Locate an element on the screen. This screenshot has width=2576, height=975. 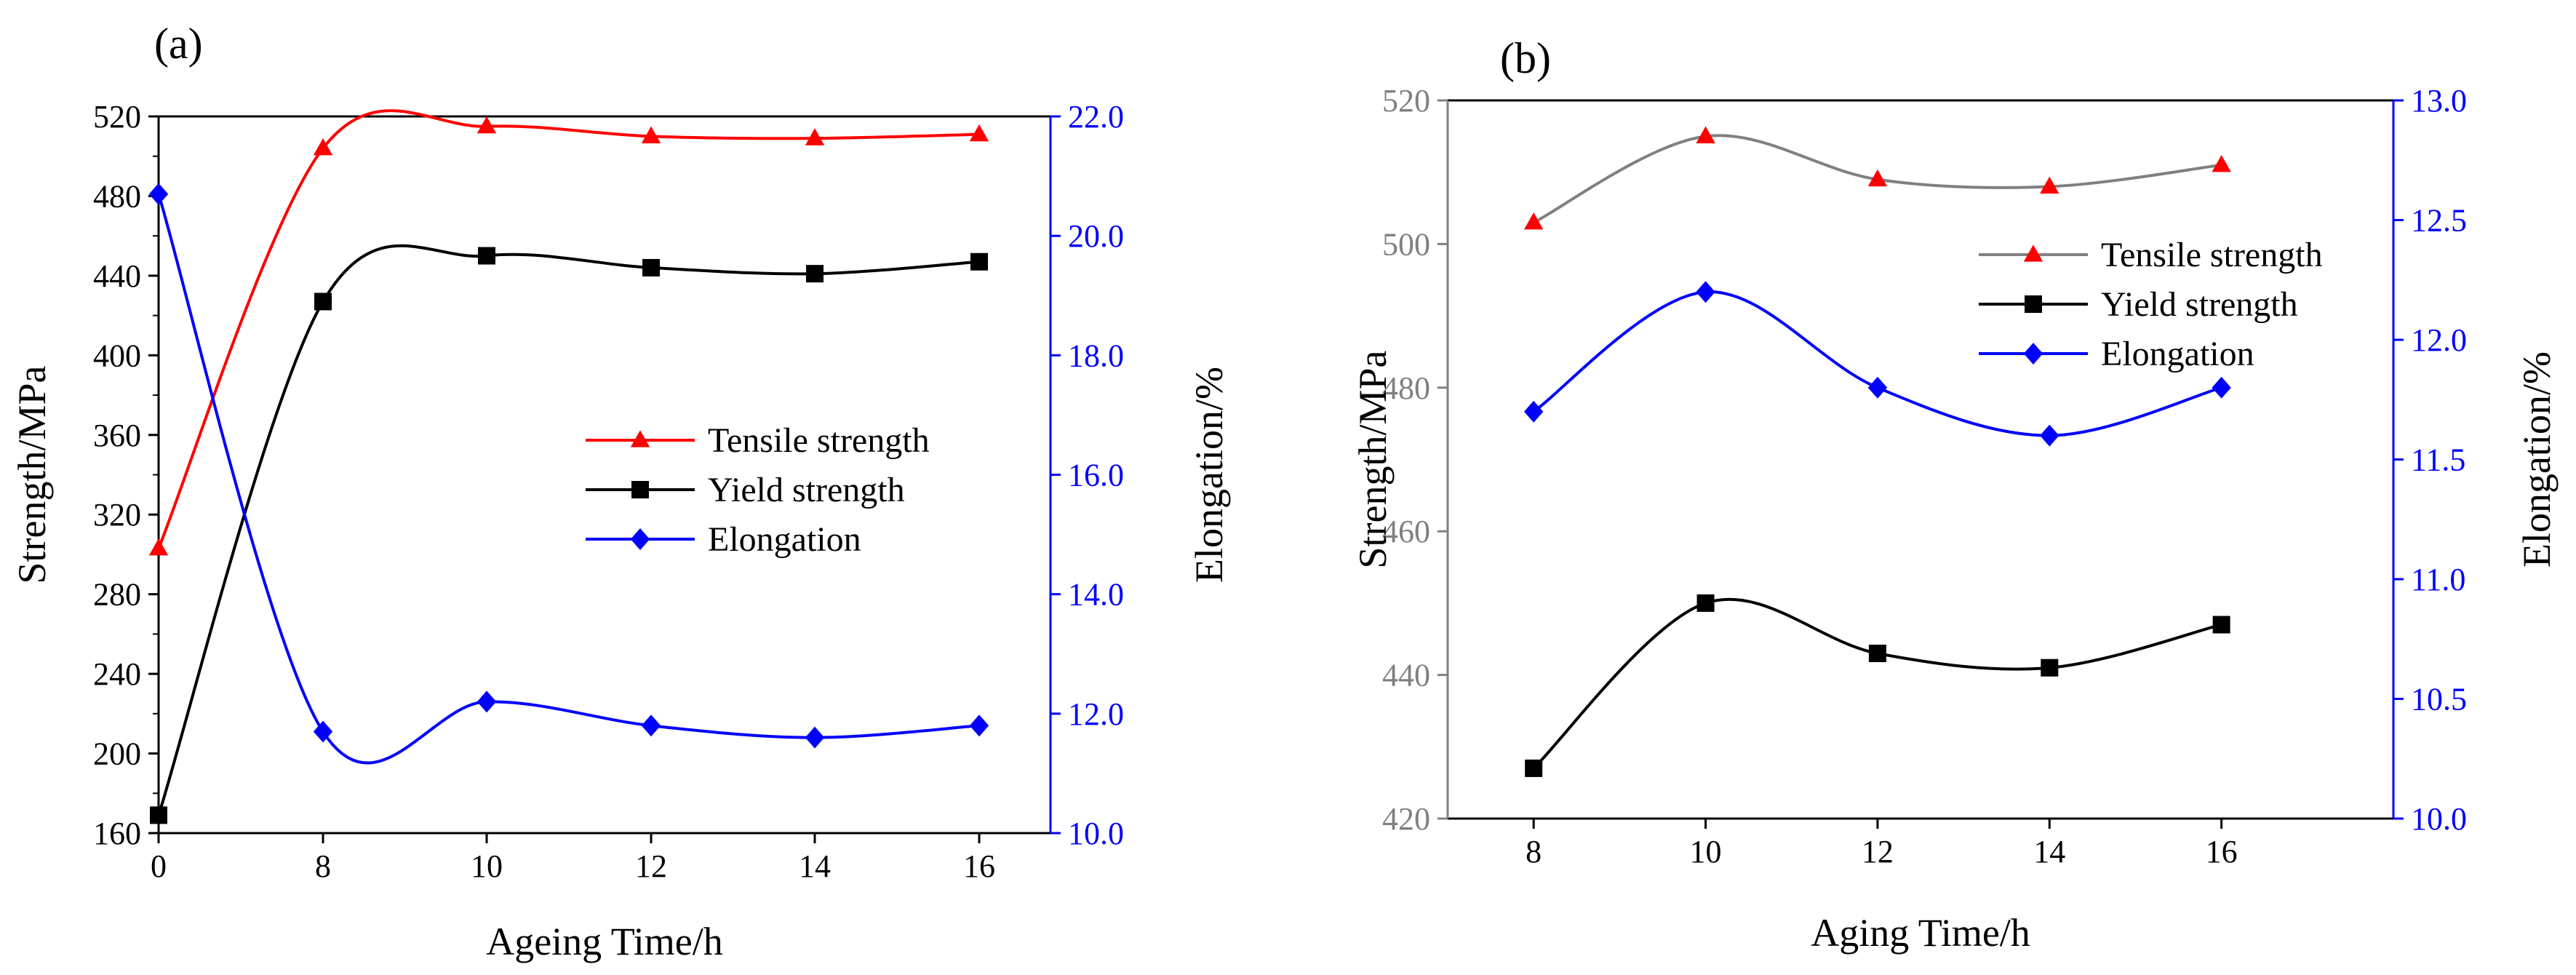
left-y-tick-label: 360 is located at coordinates (117, 435).